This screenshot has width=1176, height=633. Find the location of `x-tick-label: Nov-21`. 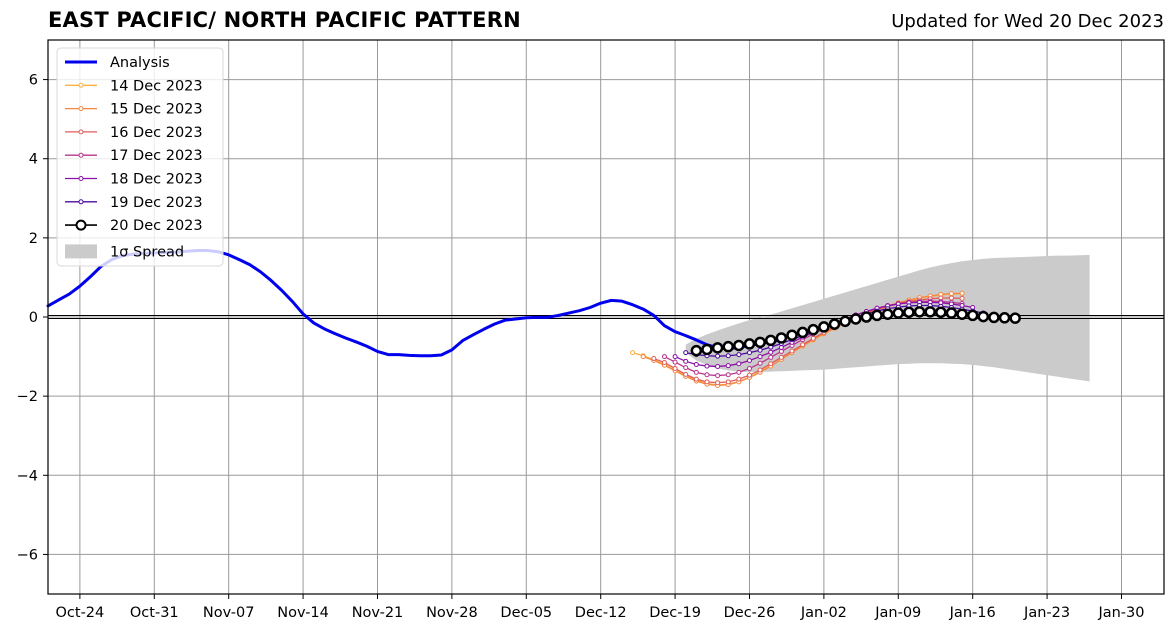

x-tick-label: Nov-21 is located at coordinates (378, 613).